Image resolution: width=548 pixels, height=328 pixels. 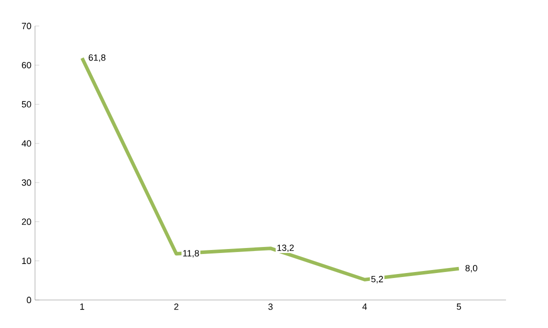 I want to click on x-tick-label: 4, so click(x=364, y=307).